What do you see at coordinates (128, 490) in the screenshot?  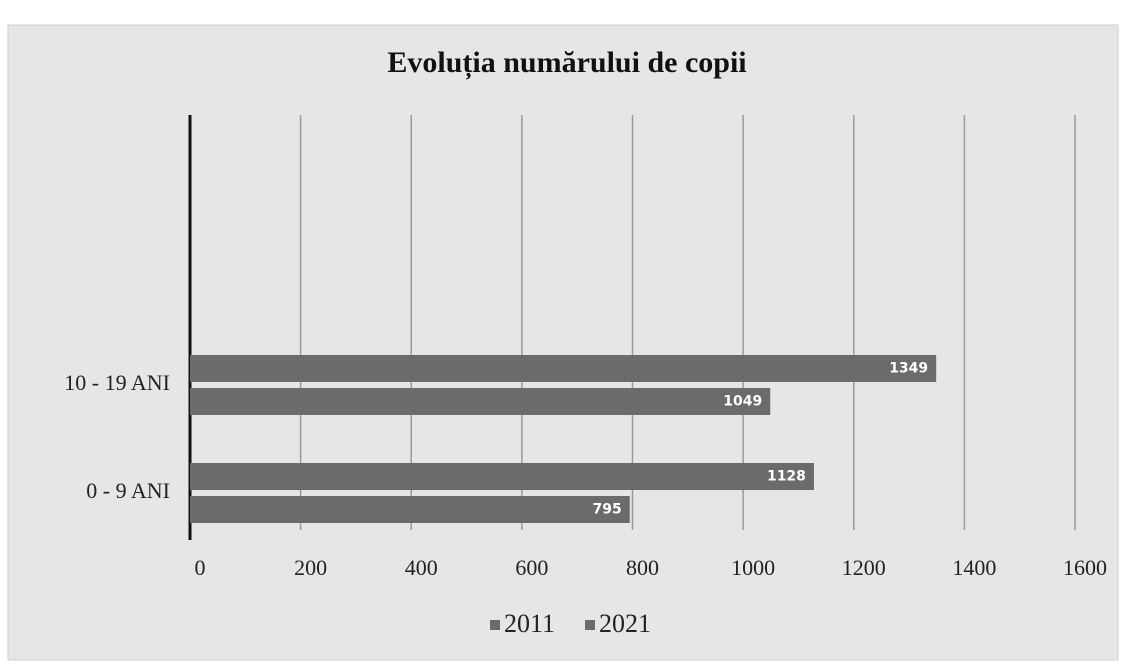 I see `y-tick-label: 0 - 9 ANI` at bounding box center [128, 490].